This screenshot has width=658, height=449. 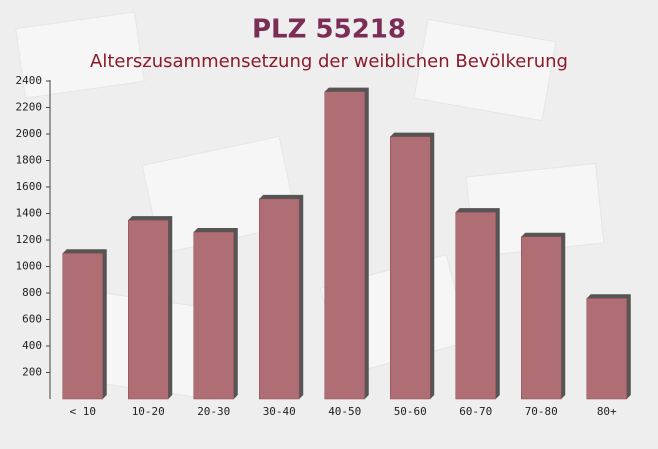 What do you see at coordinates (607, 411) in the screenshot?
I see `x-tick-label: 80+` at bounding box center [607, 411].